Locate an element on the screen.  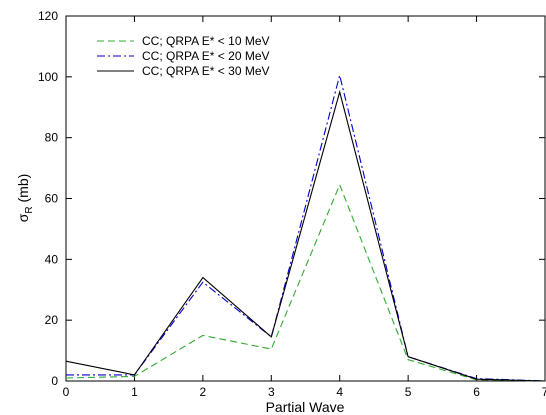
legend-label-3: CC; QRPA E* < 30 MeV is located at coordinates (206, 71).